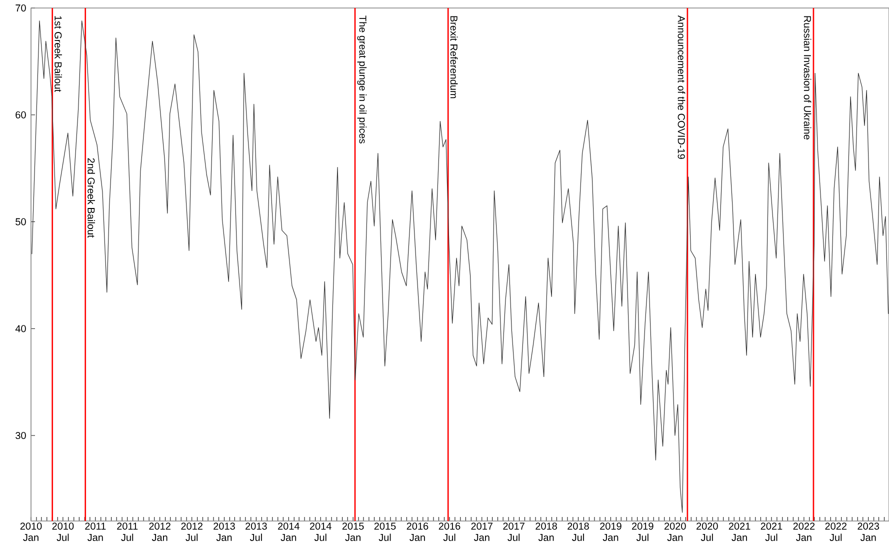  Describe the element at coordinates (869, 532) in the screenshot. I see `x-tick-label: 2023 Jan` at that location.